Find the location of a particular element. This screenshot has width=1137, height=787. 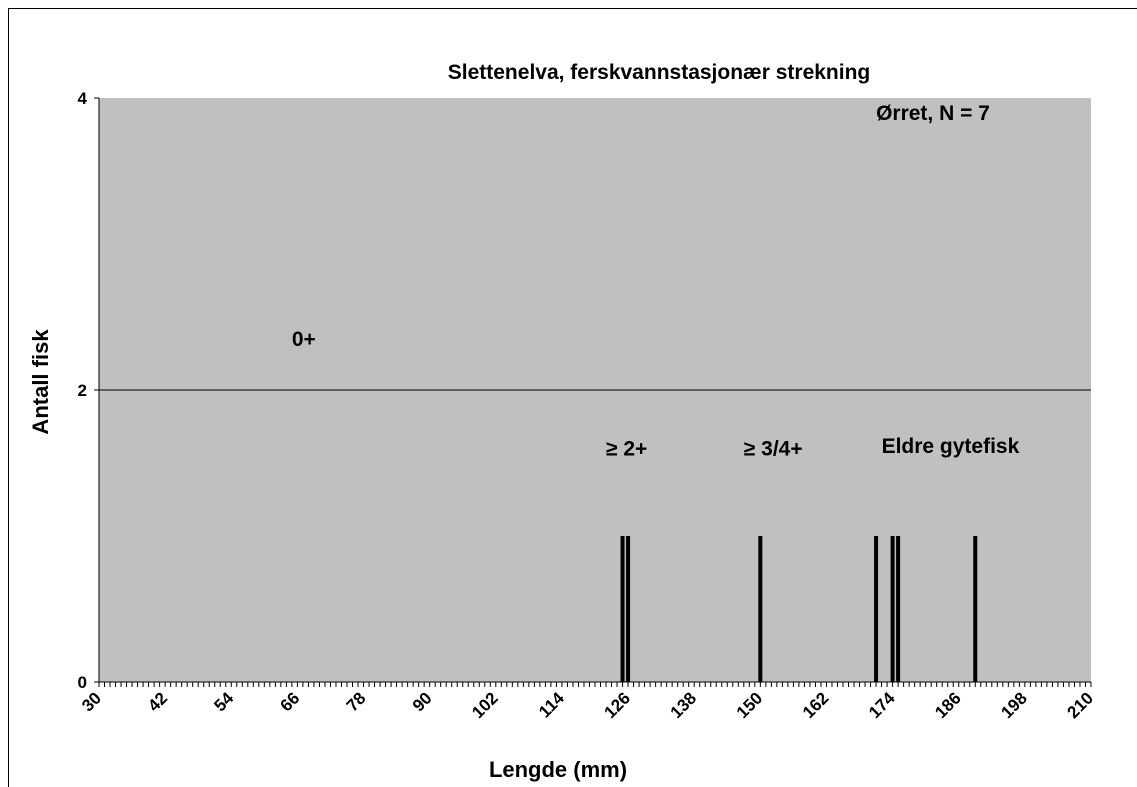

annotation-label: ≥ 2+ is located at coordinates (626, 449).